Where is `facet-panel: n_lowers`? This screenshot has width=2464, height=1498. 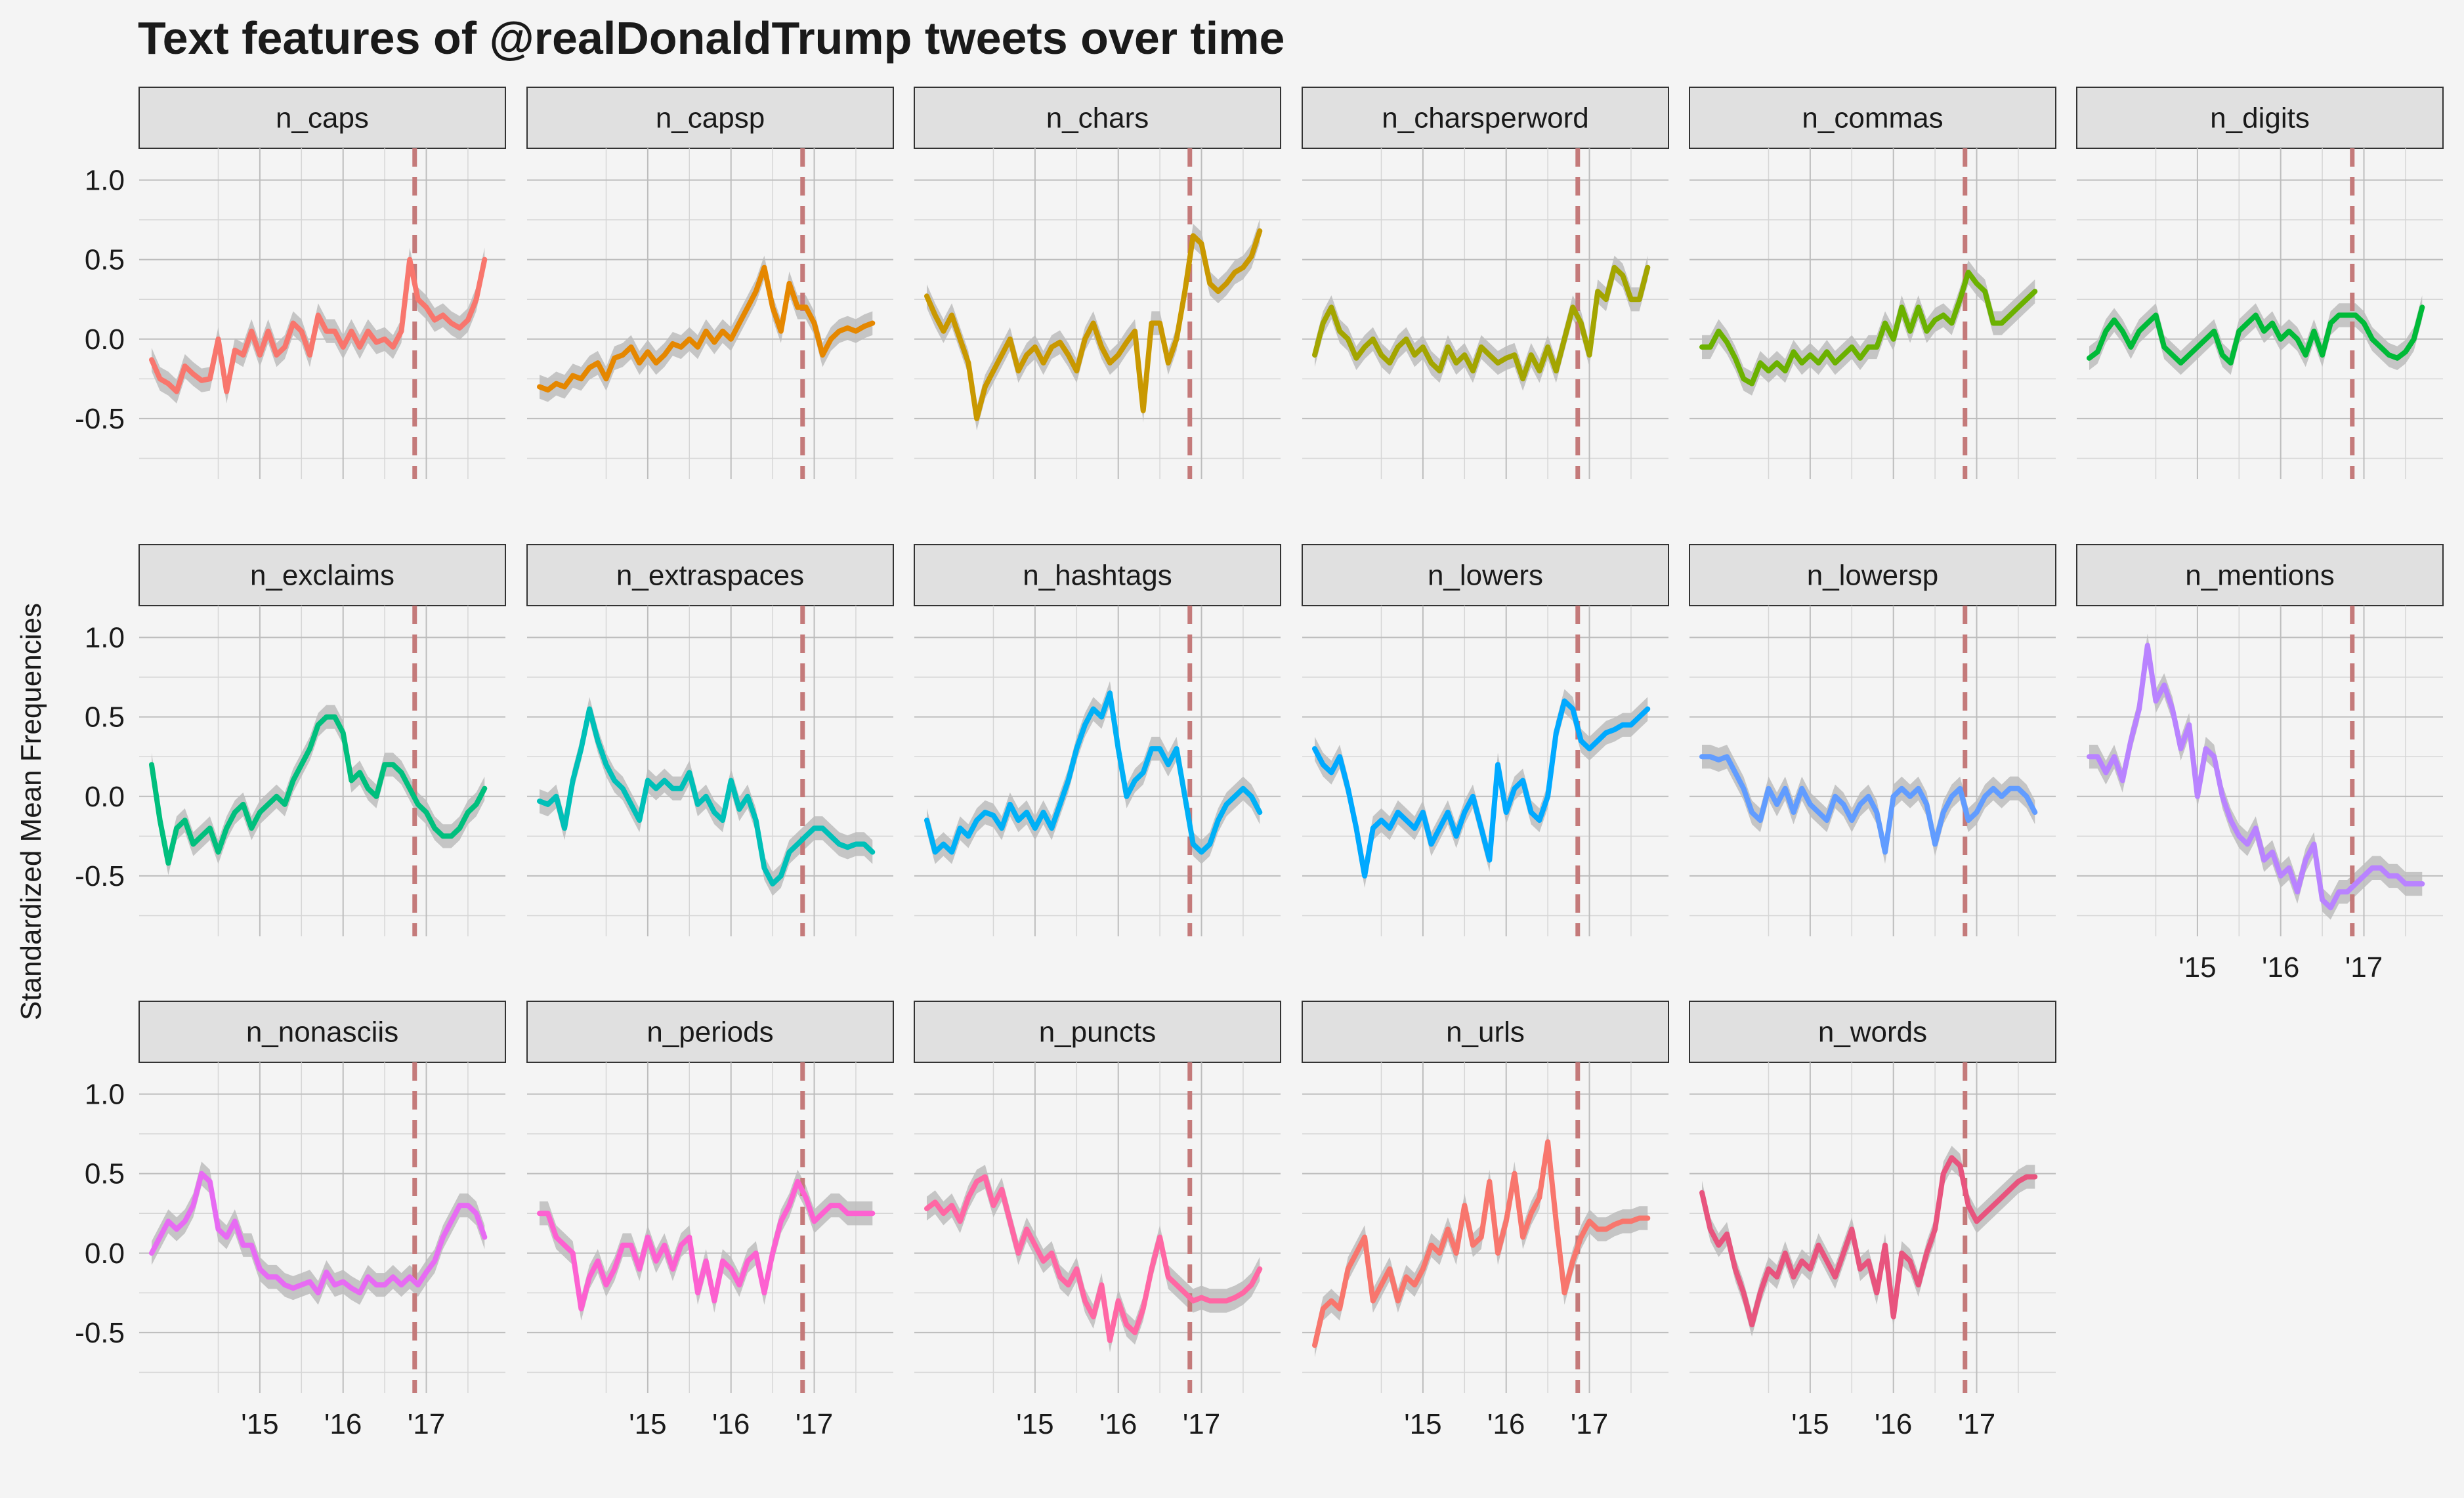 facet-panel: n_lowers is located at coordinates (1485, 740).